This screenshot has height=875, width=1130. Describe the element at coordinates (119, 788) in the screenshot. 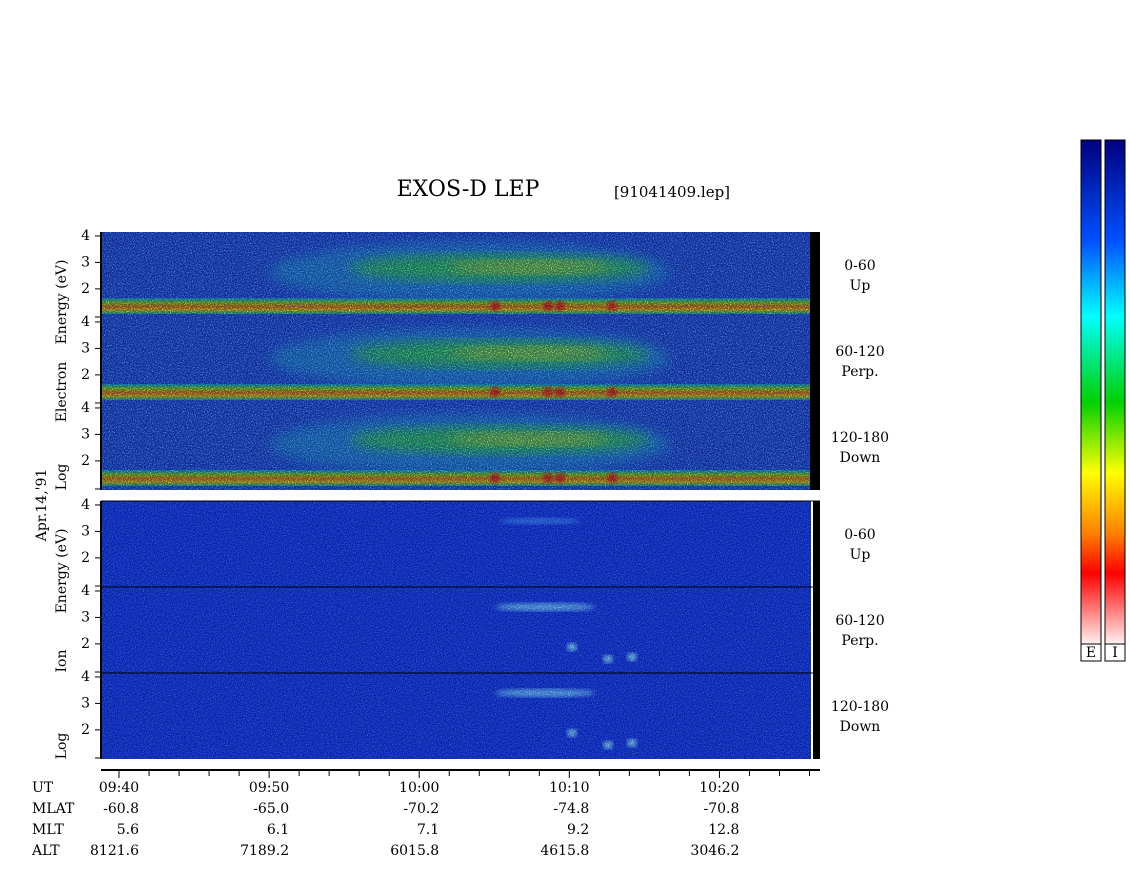

I see `x-tick-label: 09:40` at that location.